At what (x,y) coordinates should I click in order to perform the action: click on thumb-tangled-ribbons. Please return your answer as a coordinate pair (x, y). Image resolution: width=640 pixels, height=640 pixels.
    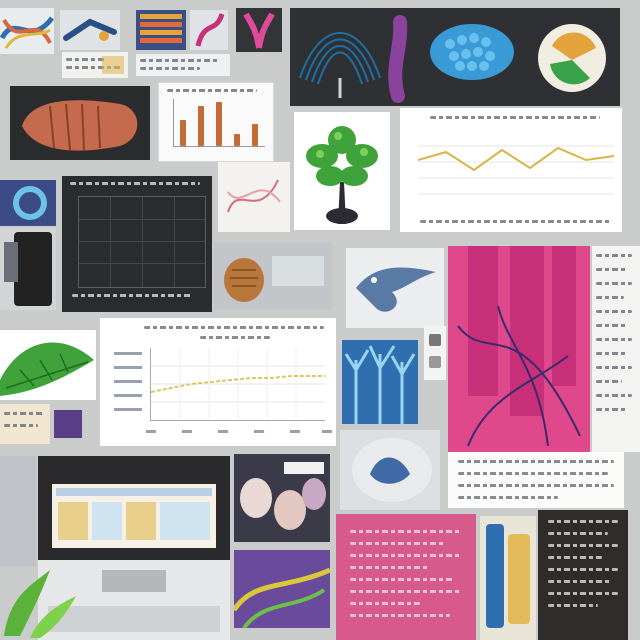
    Looking at the image, I should click on (27, 31).